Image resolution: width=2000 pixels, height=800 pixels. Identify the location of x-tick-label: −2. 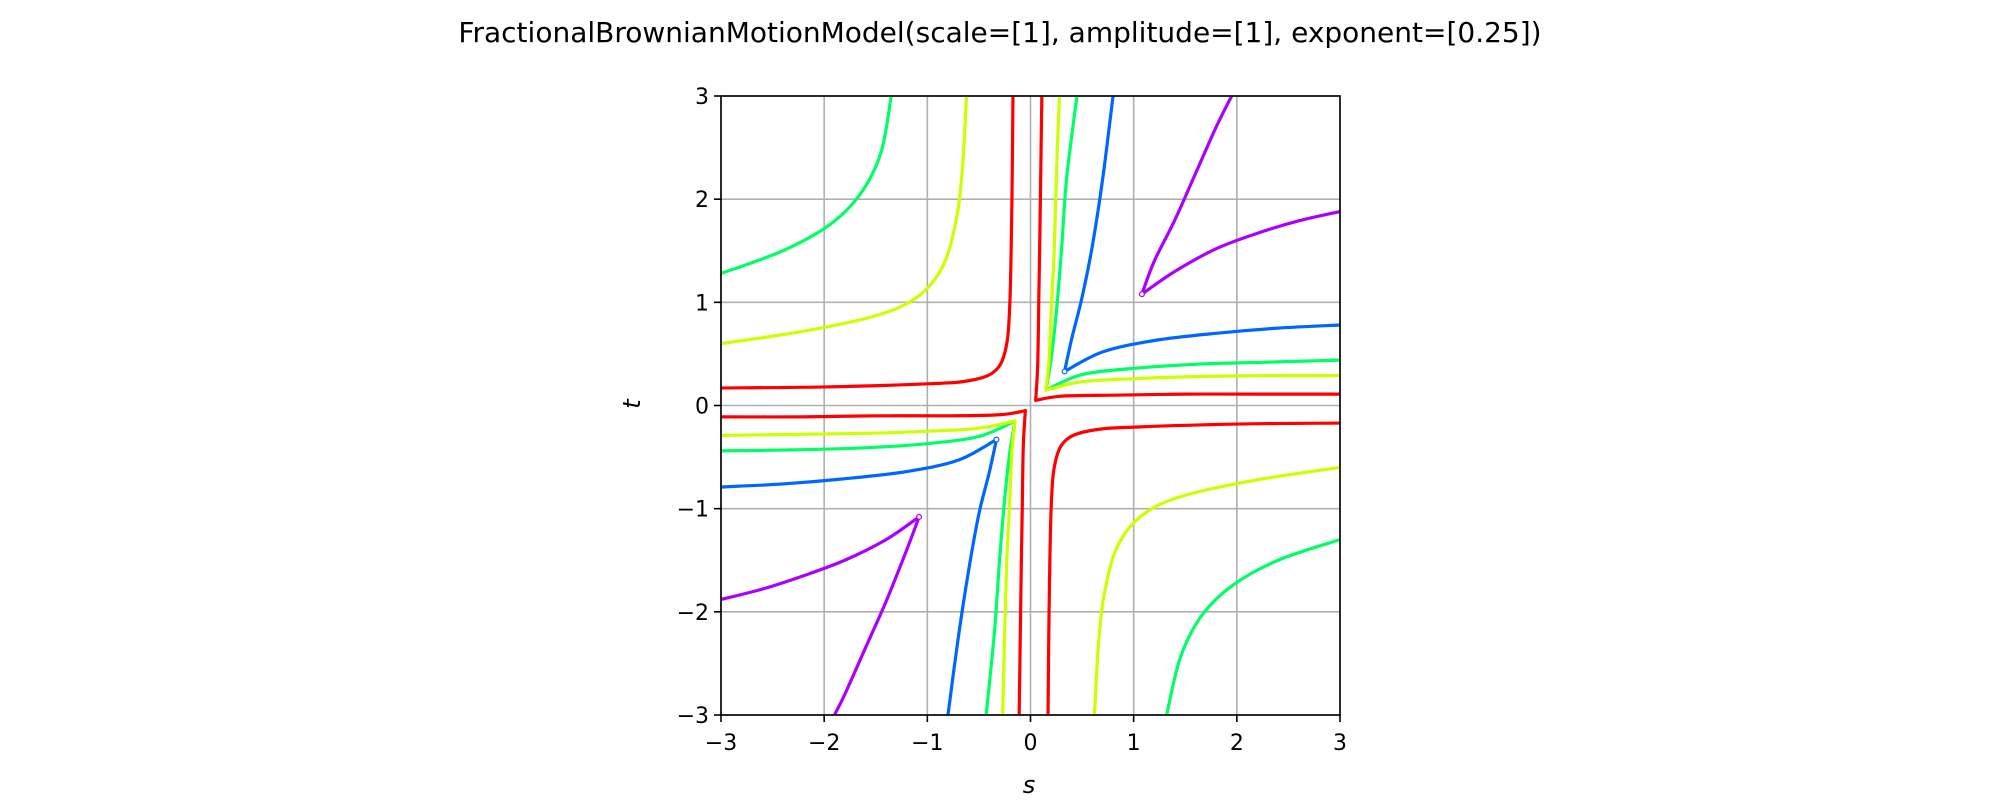
(824, 743).